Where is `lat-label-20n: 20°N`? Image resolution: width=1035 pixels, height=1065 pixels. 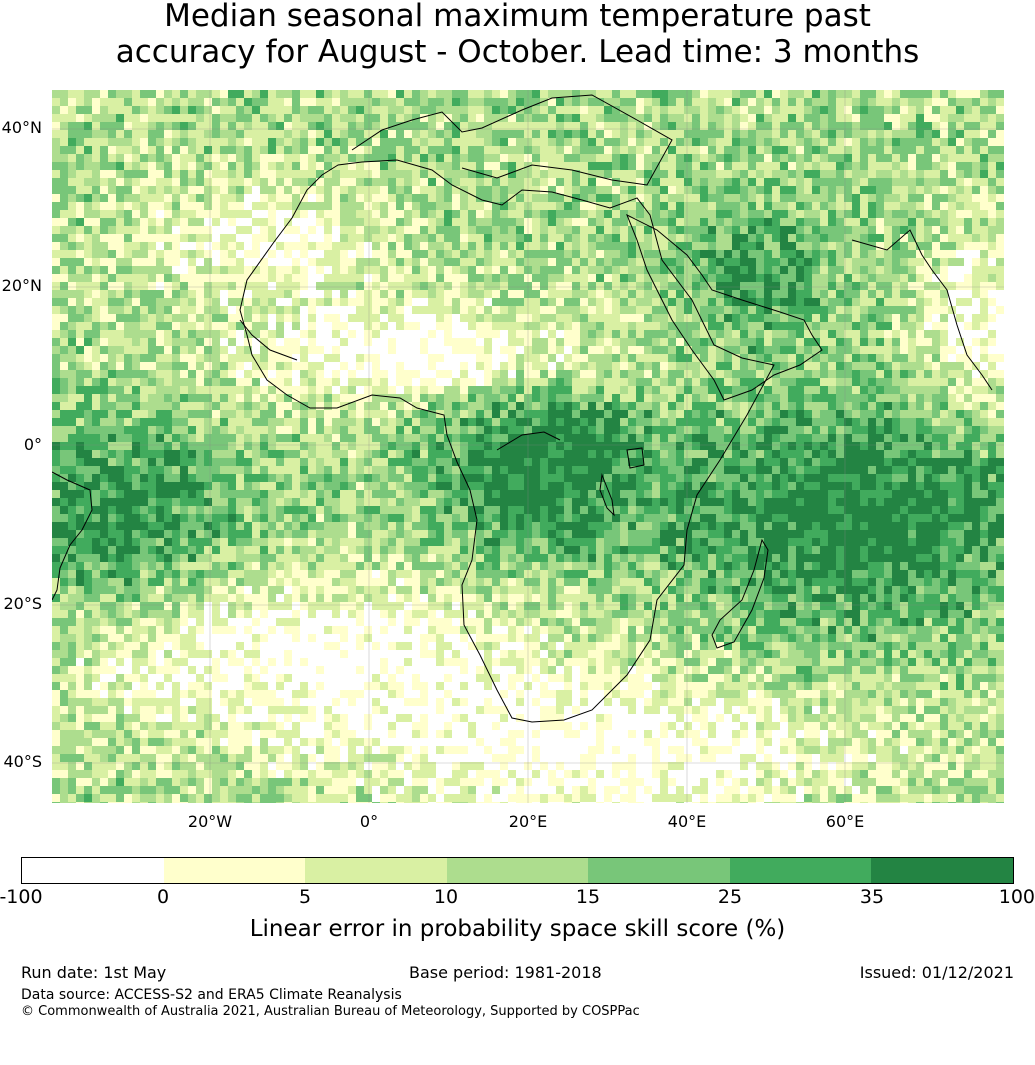
lat-label-20n: 20°N is located at coordinates (21, 285).